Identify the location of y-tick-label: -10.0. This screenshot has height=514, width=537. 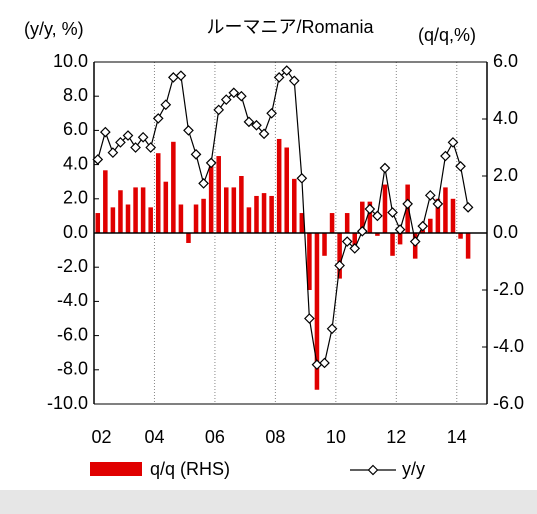
(67, 403).